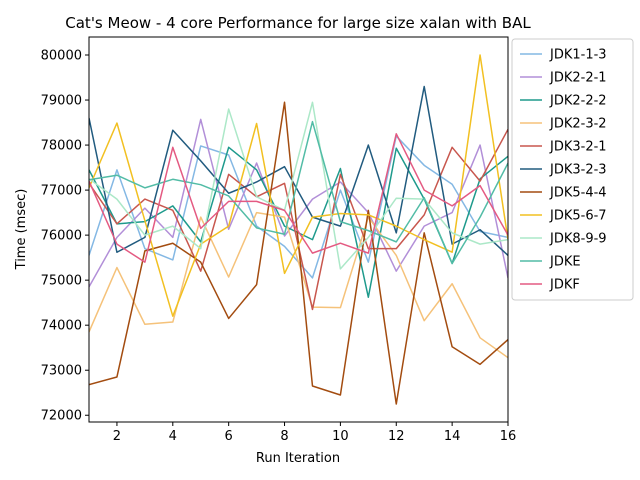  What do you see at coordinates (173, 436) in the screenshot?
I see `x-tick-label: 4` at bounding box center [173, 436].